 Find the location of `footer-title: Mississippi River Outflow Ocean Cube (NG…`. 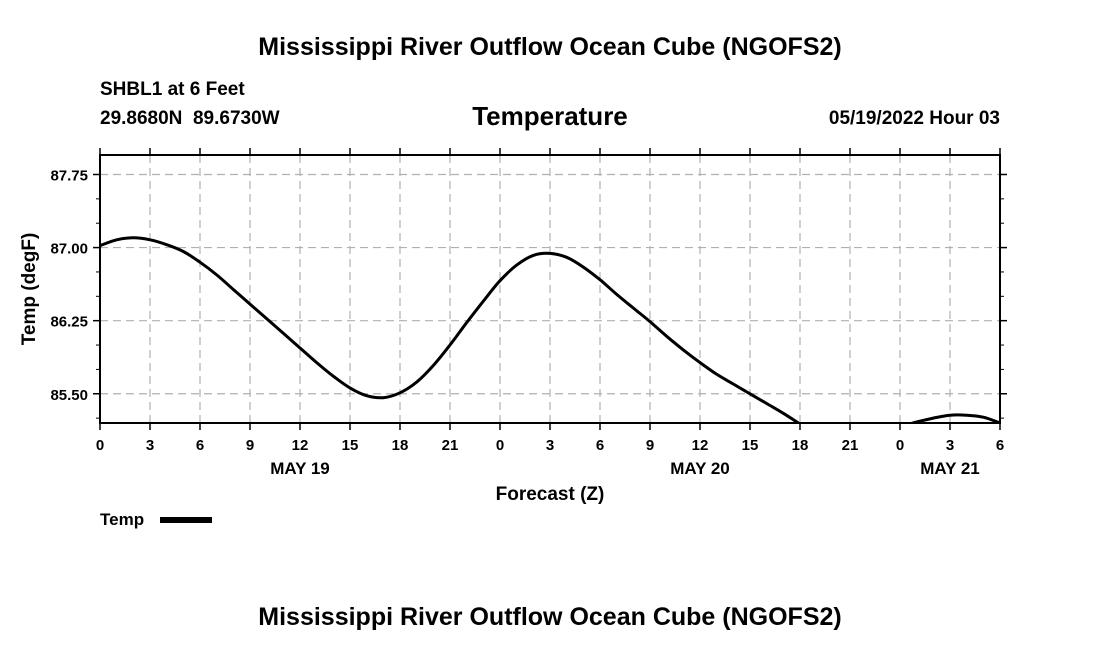

footer-title: Mississippi River Outflow Ocean Cube (NG… is located at coordinates (549, 617).